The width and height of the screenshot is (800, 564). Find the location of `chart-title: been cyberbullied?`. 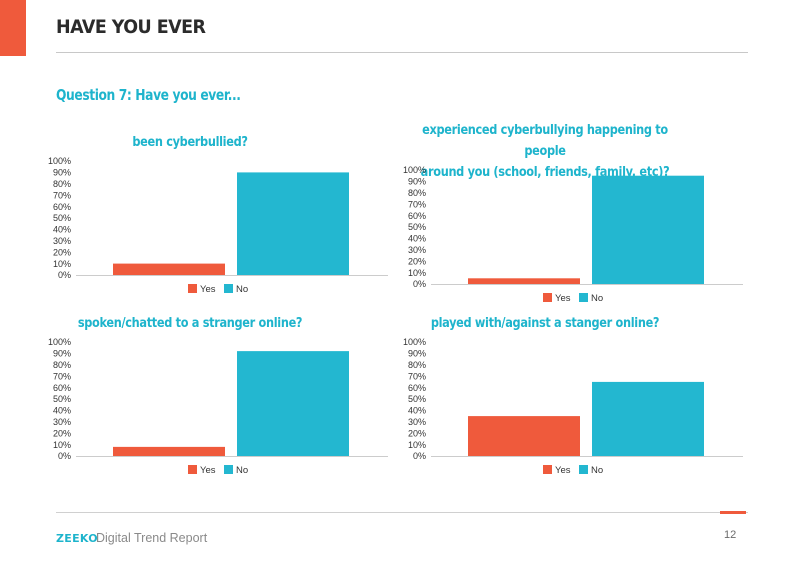

chart-title: been cyberbullied? is located at coordinates (190, 142).